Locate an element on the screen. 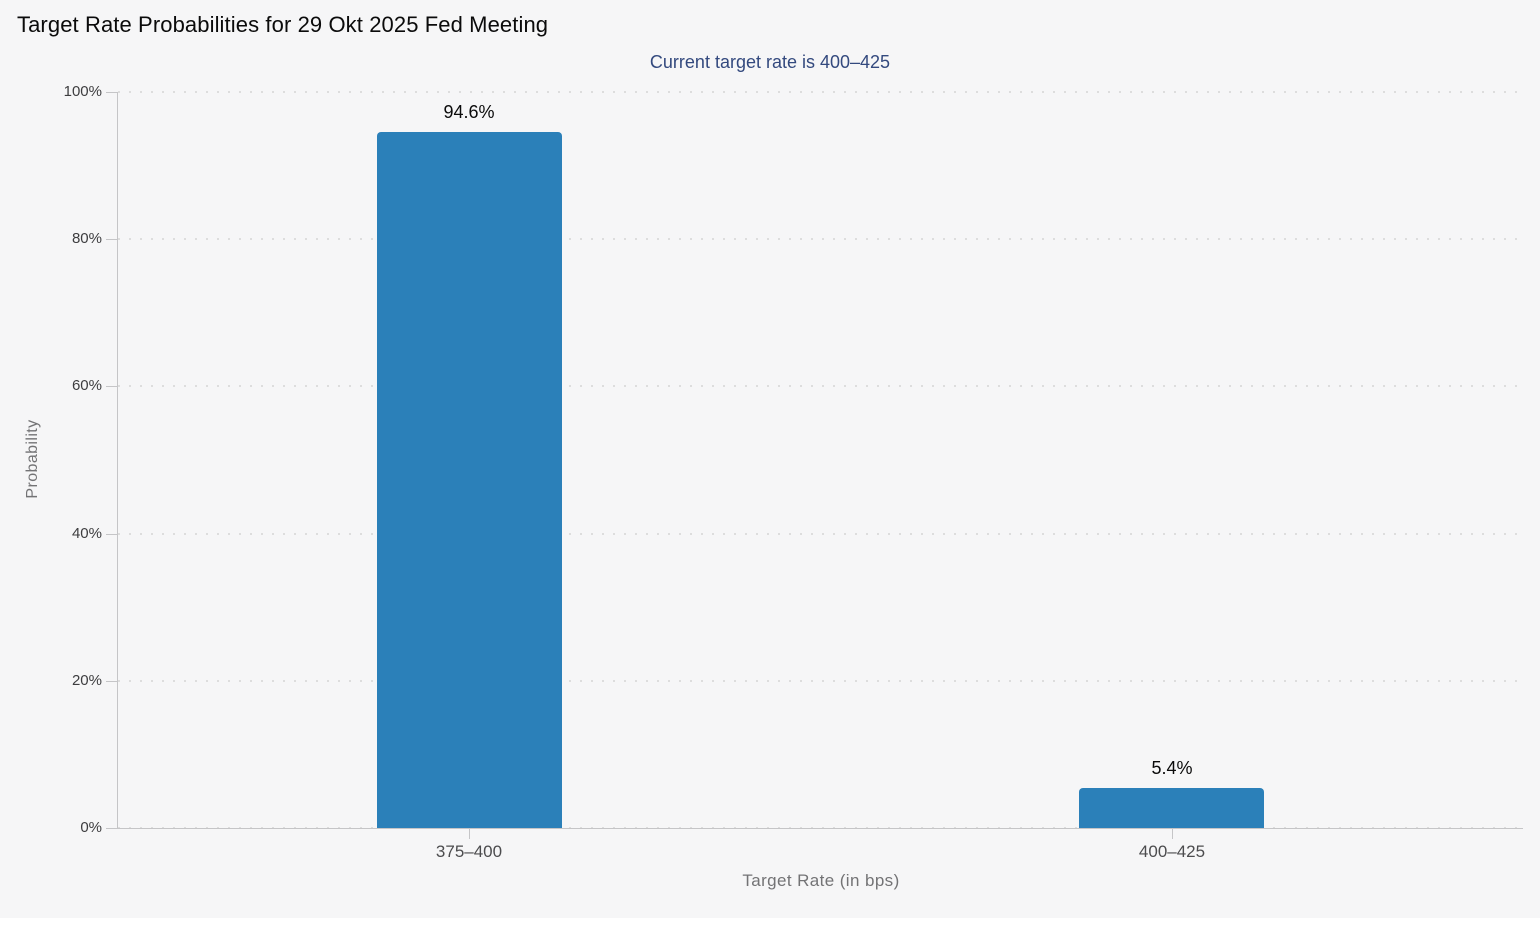  y-tick-label-100: 100% is located at coordinates (82, 91).